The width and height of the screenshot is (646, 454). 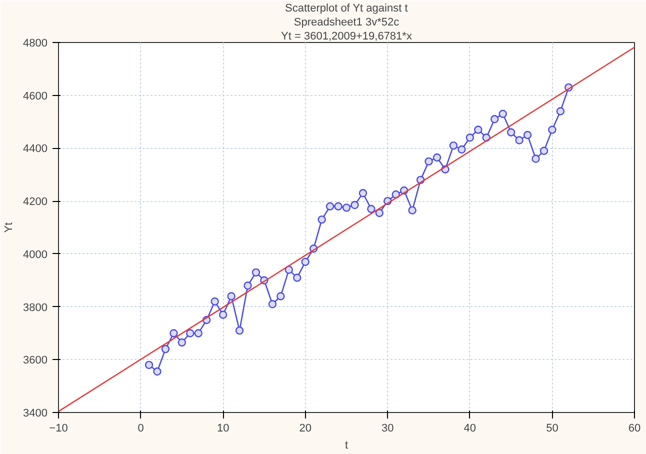 What do you see at coordinates (9, 227) in the screenshot?
I see `y-axis-title: Yt` at bounding box center [9, 227].